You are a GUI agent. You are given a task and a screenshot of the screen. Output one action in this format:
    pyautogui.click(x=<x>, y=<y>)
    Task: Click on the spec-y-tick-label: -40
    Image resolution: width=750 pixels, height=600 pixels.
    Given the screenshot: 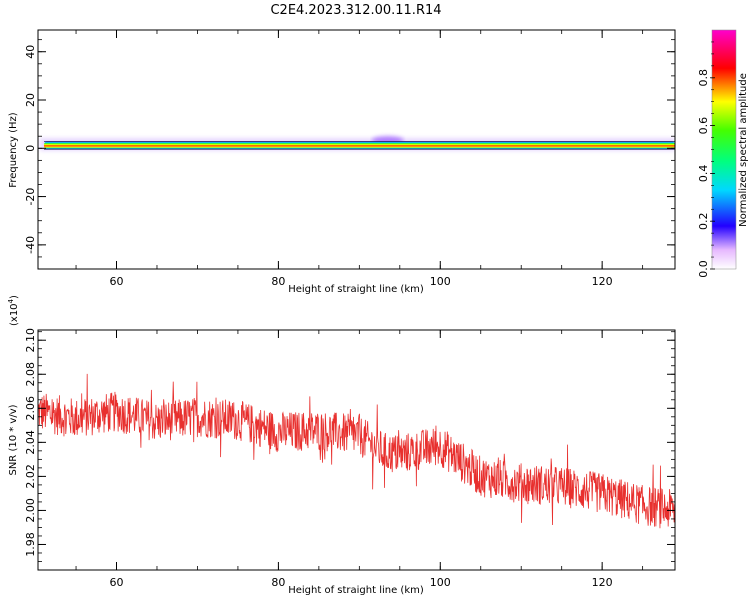 What is the action you would take?
    pyautogui.click(x=30, y=245)
    